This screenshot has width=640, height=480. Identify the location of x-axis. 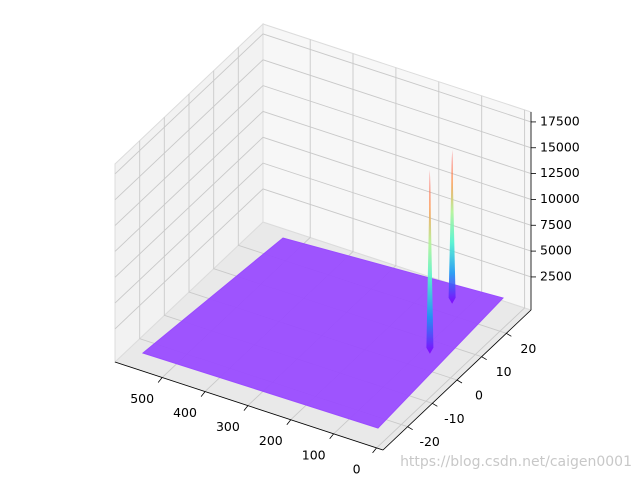
(249, 406).